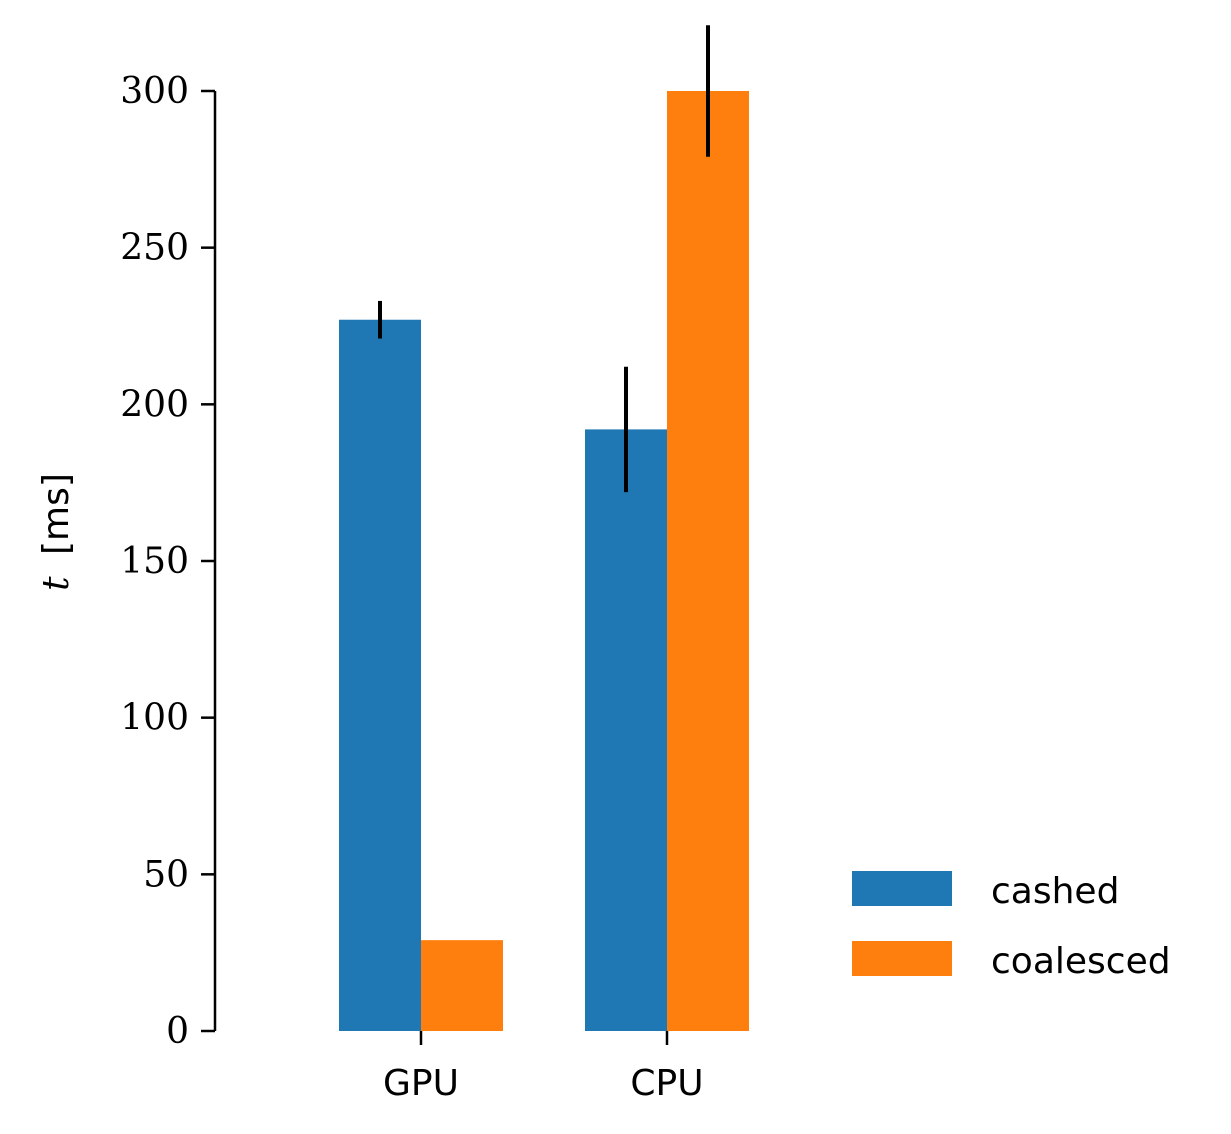 The image size is (1231, 1134). Describe the element at coordinates (902, 888) in the screenshot. I see `legend-swatch-cashed` at that location.